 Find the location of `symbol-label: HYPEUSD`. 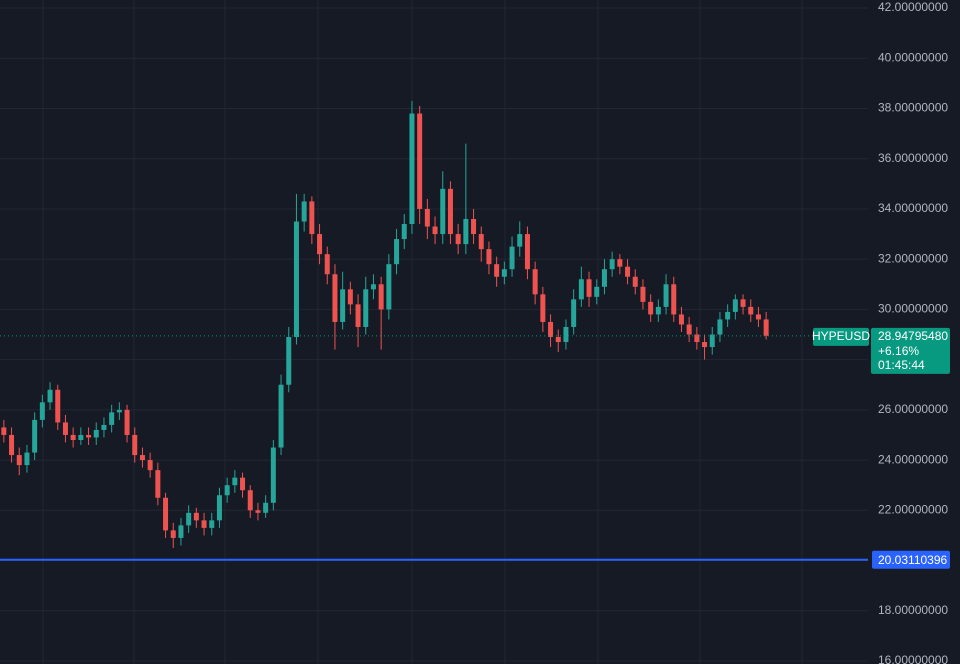

symbol-label: HYPEUSD is located at coordinates (841, 336).